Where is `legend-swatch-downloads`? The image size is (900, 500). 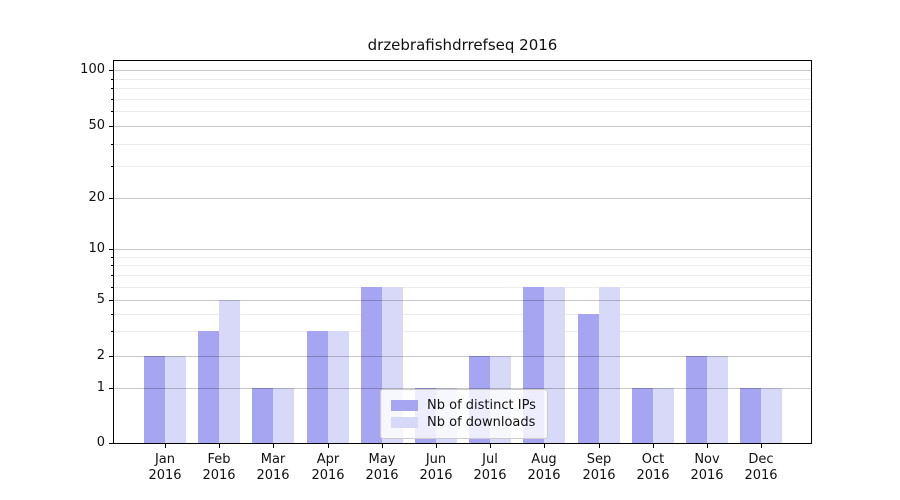
legend-swatch-downloads is located at coordinates (404, 422).